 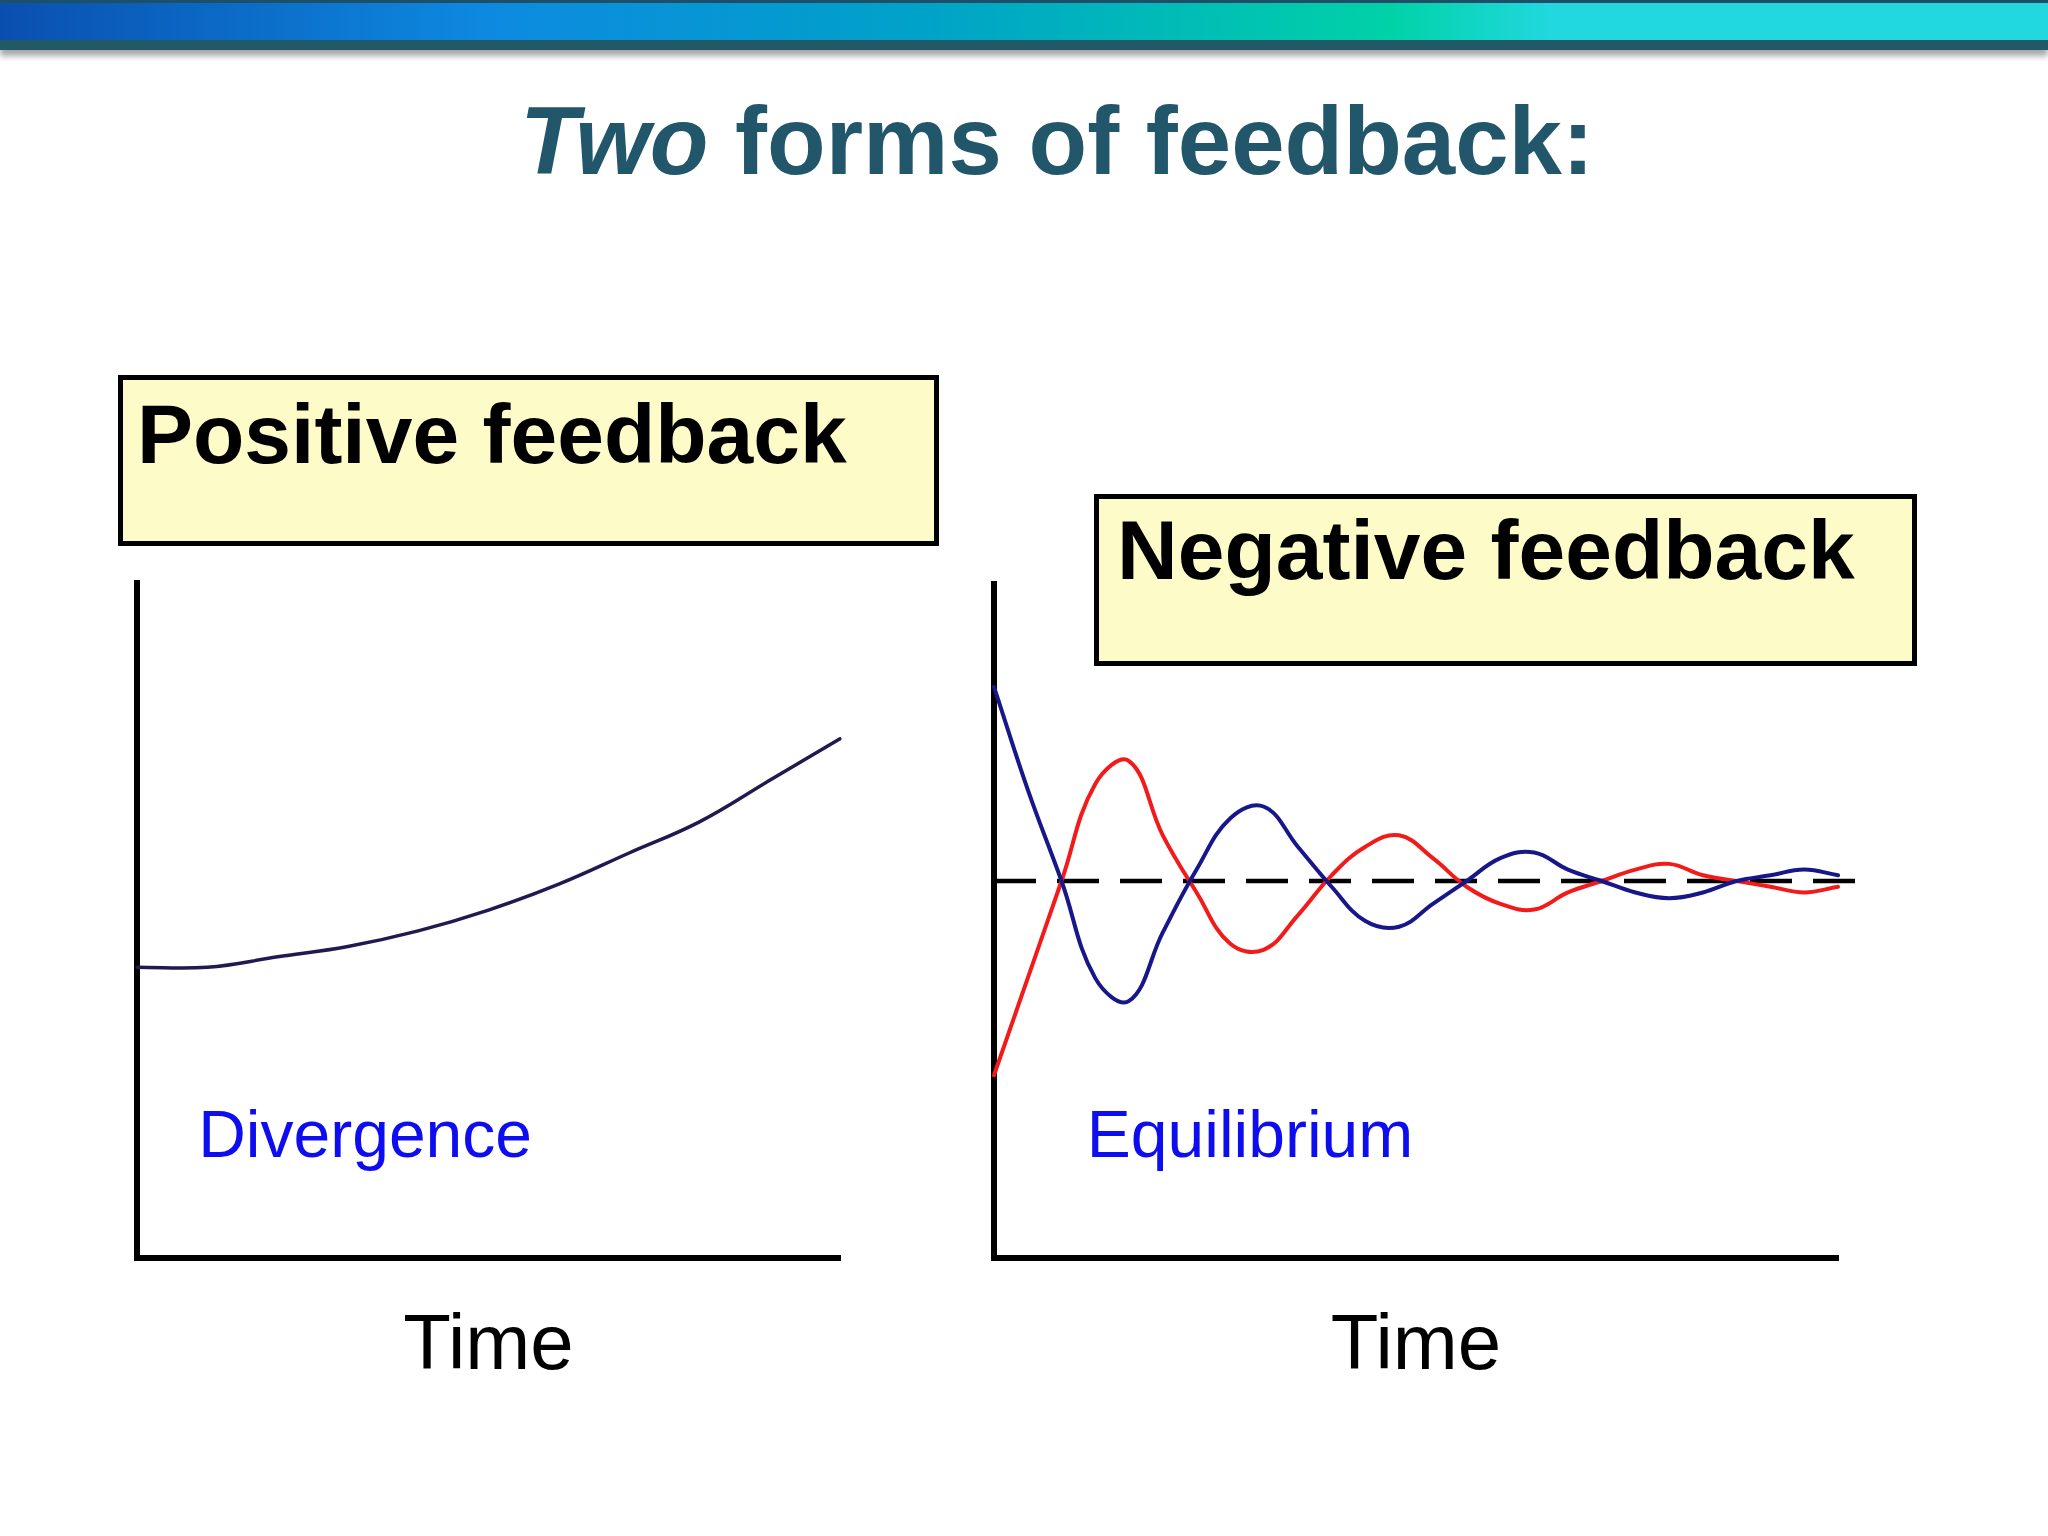 What do you see at coordinates (365, 1133) in the screenshot?
I see `annotation: Divergence` at bounding box center [365, 1133].